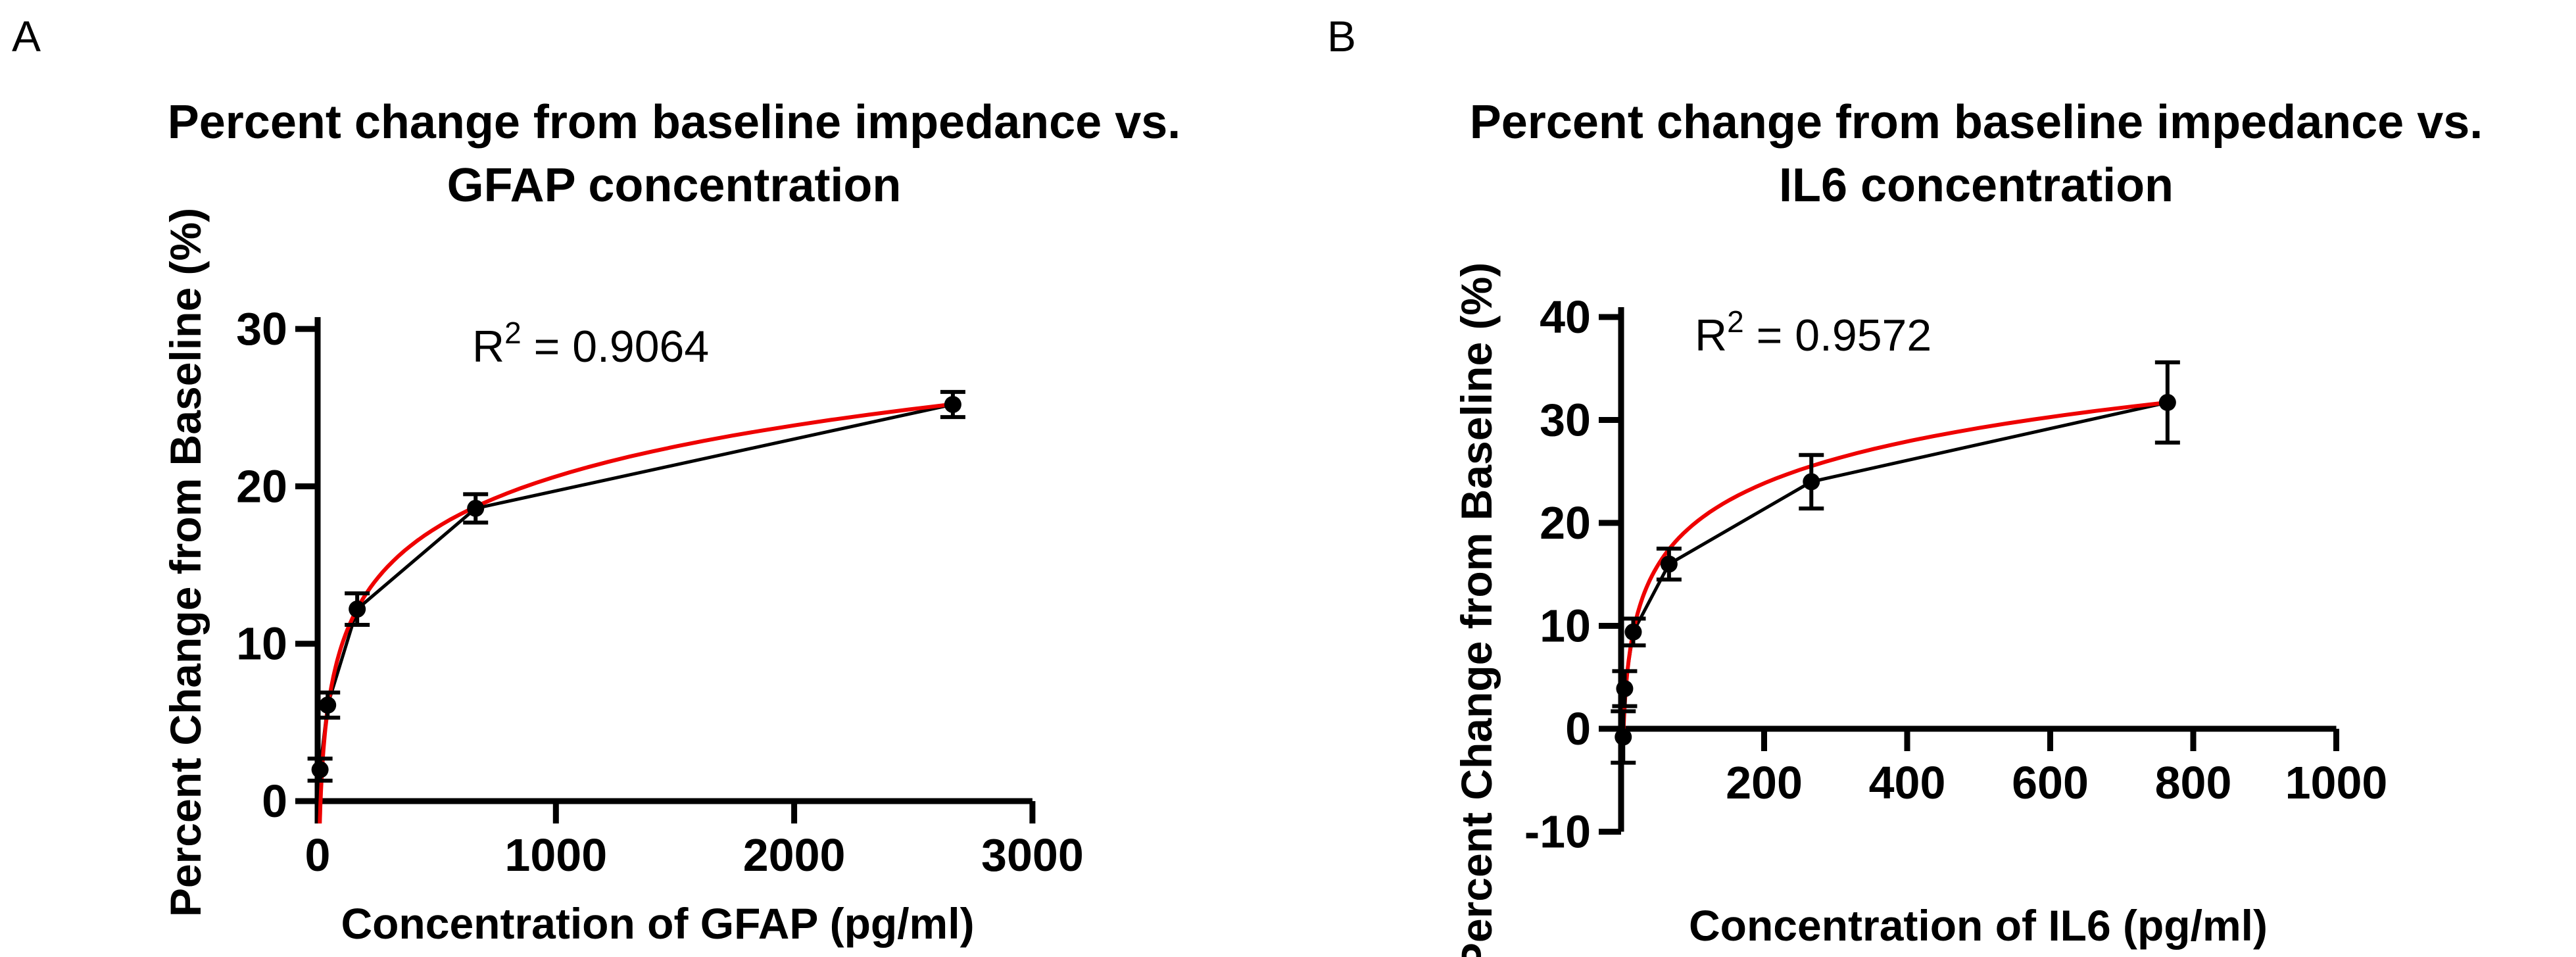  Describe the element at coordinates (1477, 609) in the screenshot. I see `panel-b-y-axis-title: Percent Change from Baseline (%)` at that location.